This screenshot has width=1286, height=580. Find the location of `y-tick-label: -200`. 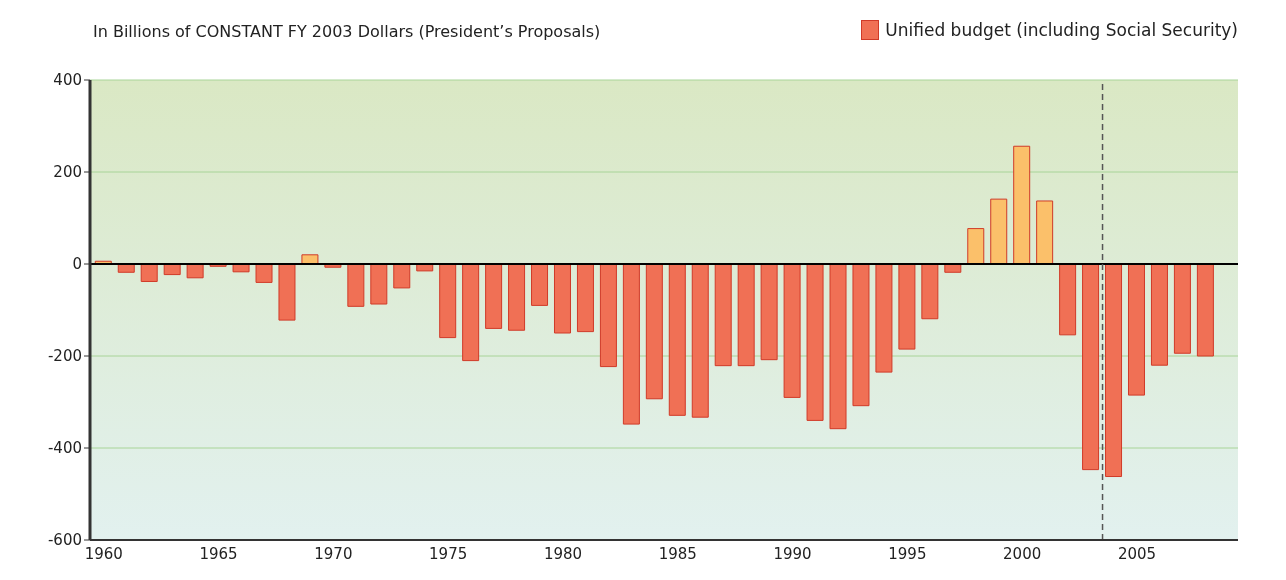

y-tick-label: -200 is located at coordinates (64, 356).